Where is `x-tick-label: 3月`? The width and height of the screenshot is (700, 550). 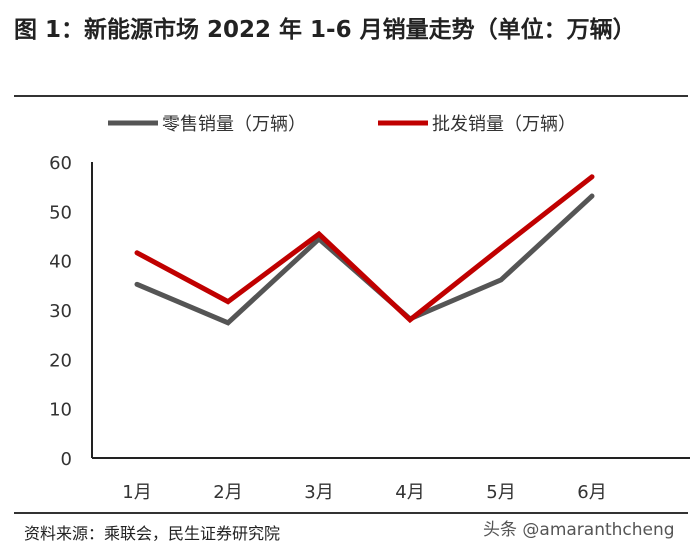 x-tick-label: 3月 is located at coordinates (318, 492).